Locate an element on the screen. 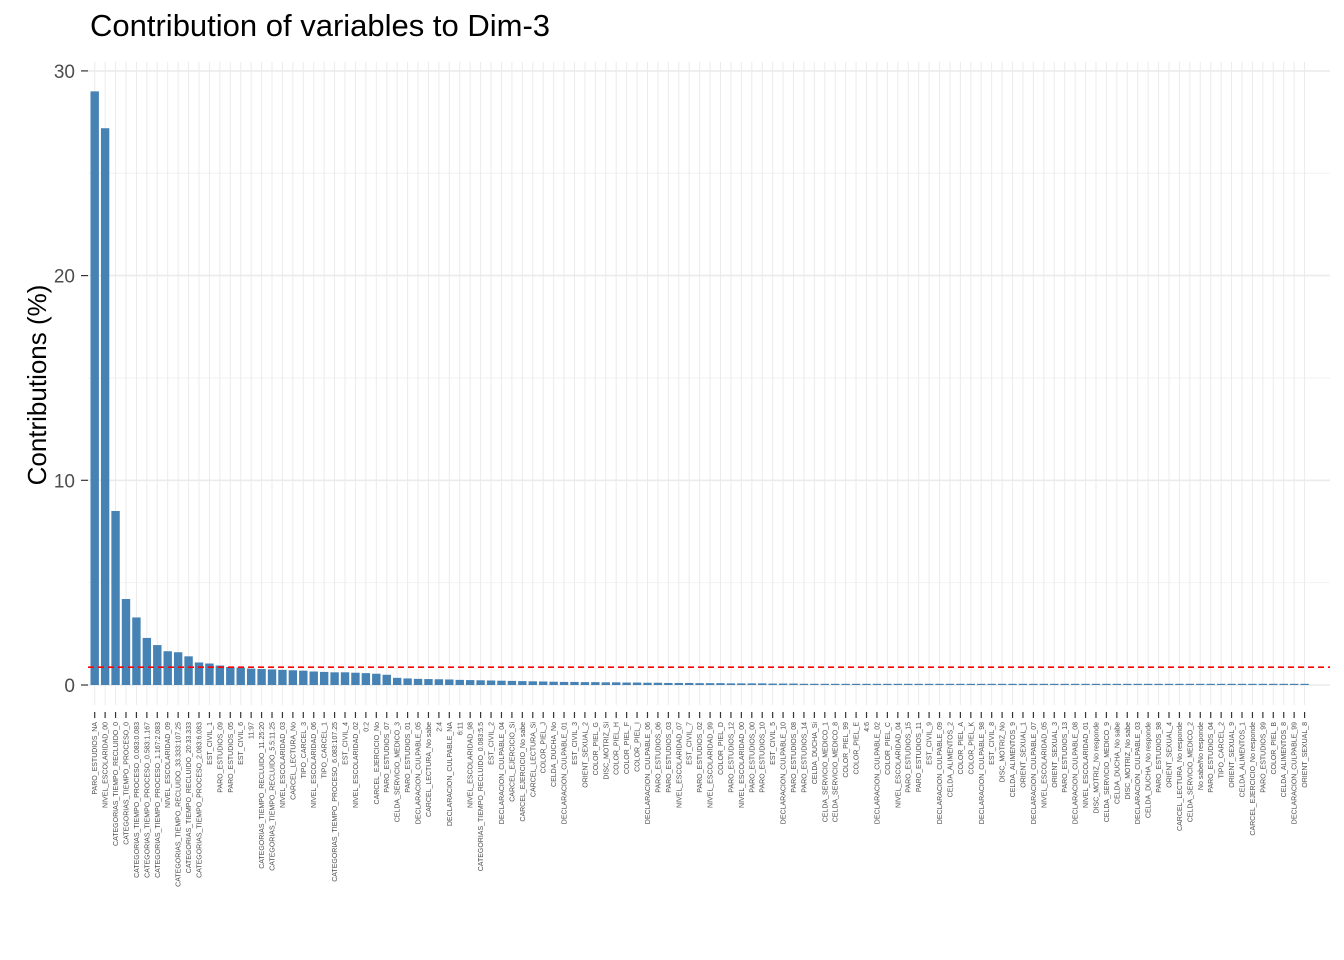 The image size is (1344, 960). x-tick-label: CATEGORIAS_TIEMPO_PROCESO_6.083:107.25 is located at coordinates (335, 802).